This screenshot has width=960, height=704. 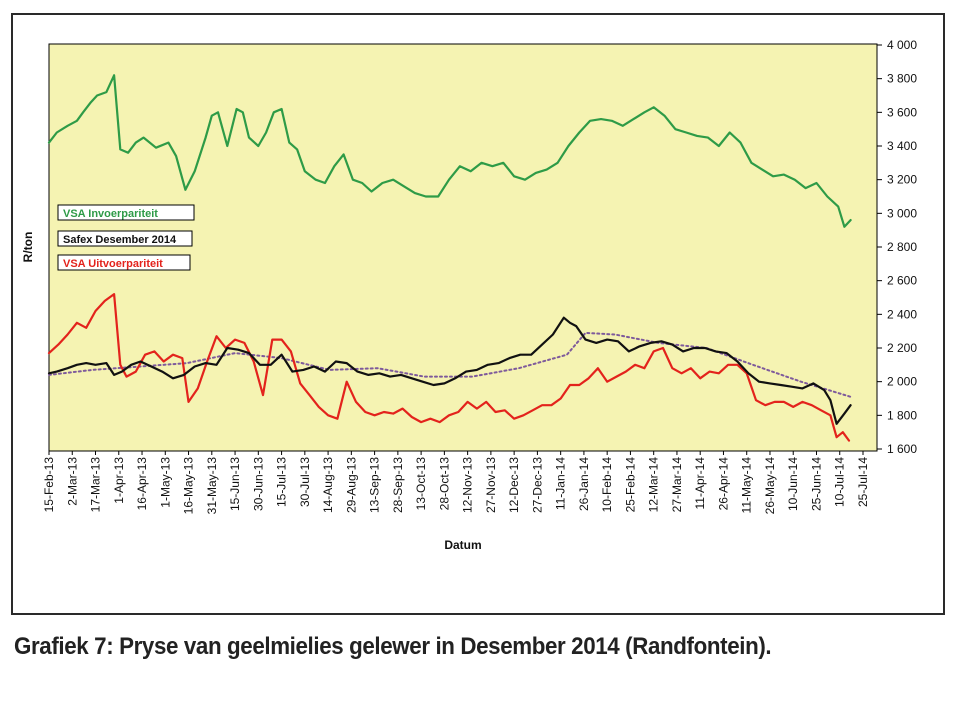 What do you see at coordinates (630, 485) in the screenshot?
I see `x-tick-label: 25-Feb-14` at bounding box center [630, 485].